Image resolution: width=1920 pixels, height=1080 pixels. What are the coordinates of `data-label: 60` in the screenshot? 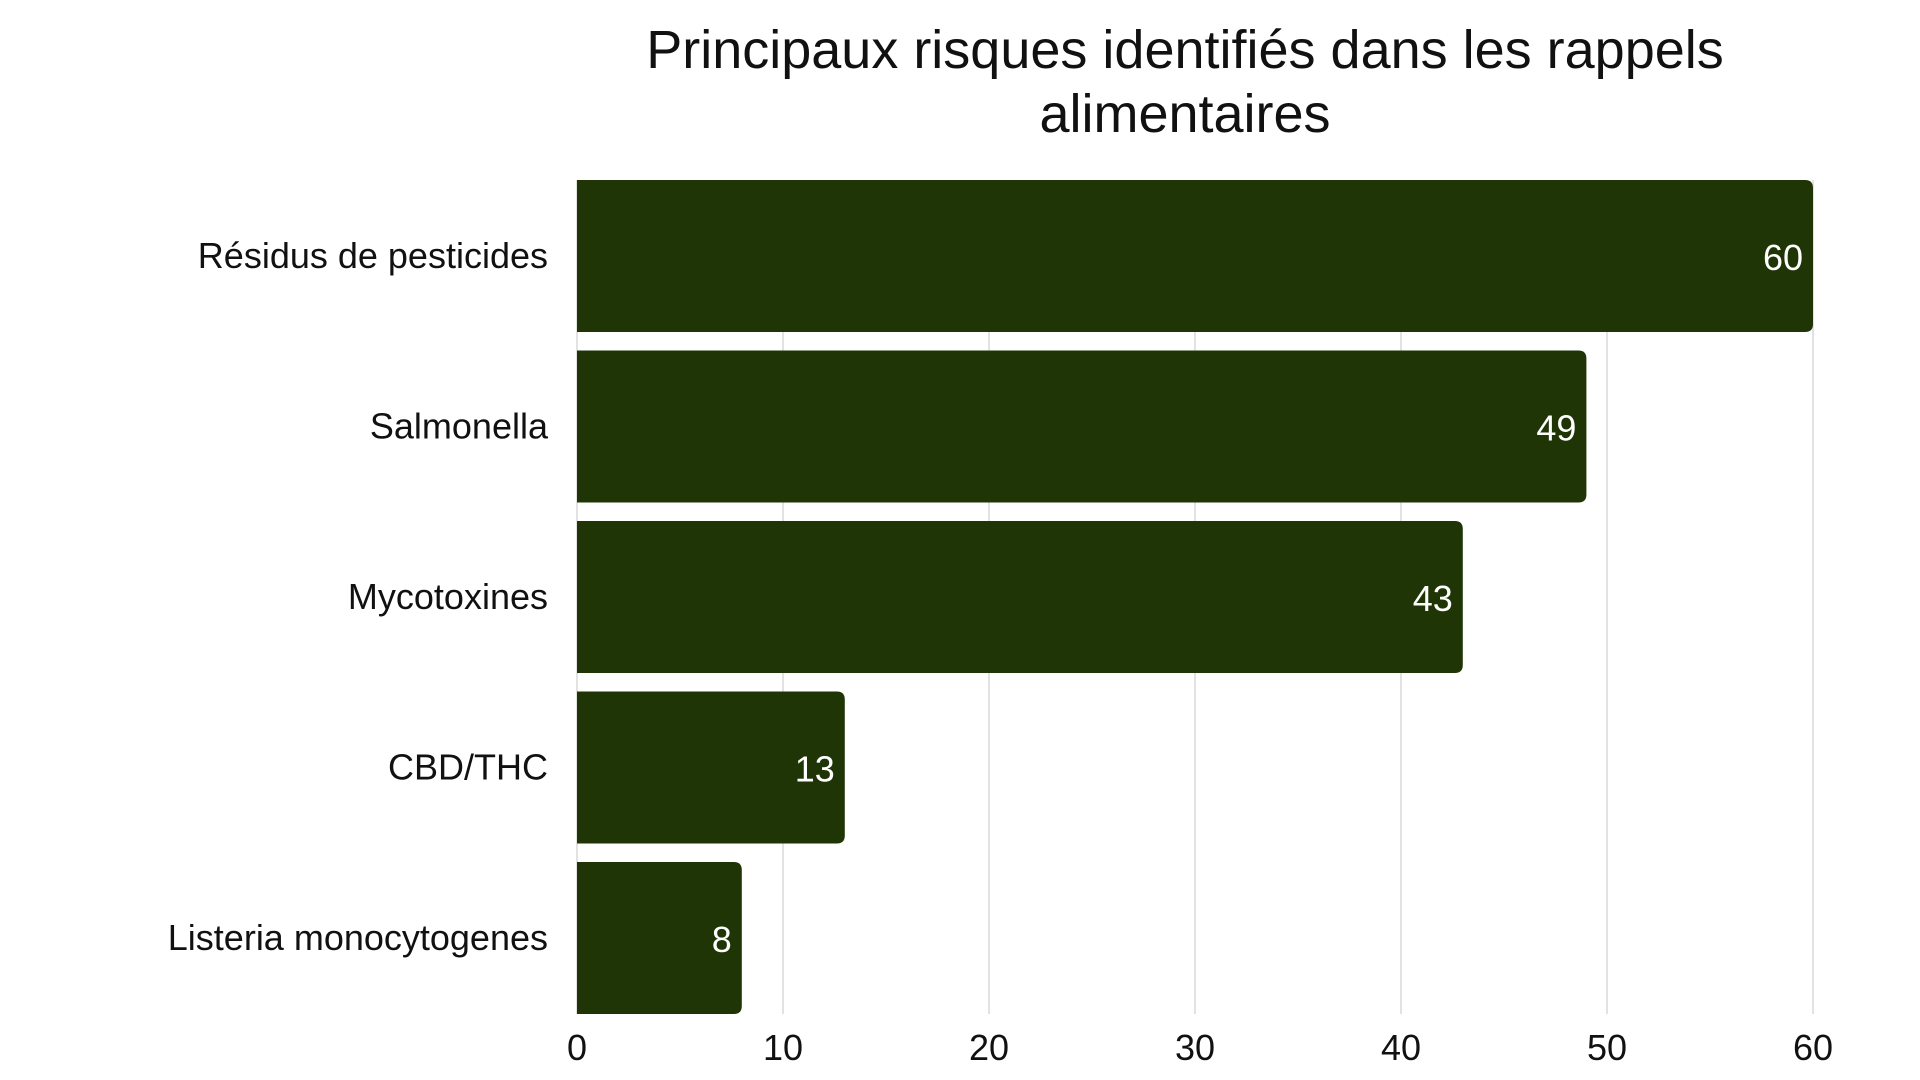 It's located at (1783, 257).